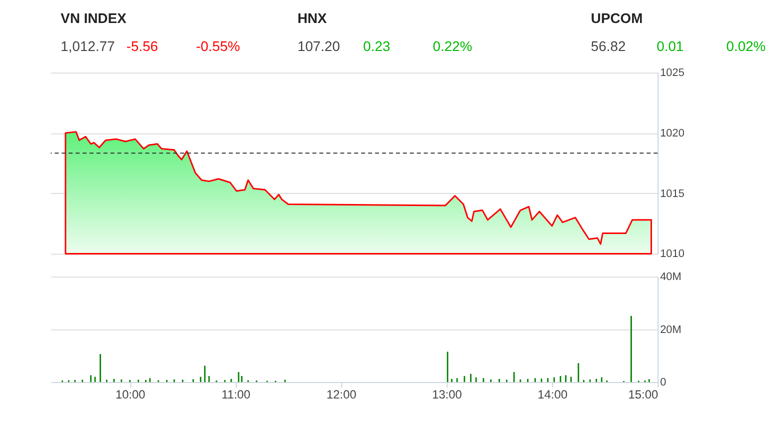 The width and height of the screenshot is (771, 438). I want to click on text: 0.23, so click(376, 46).